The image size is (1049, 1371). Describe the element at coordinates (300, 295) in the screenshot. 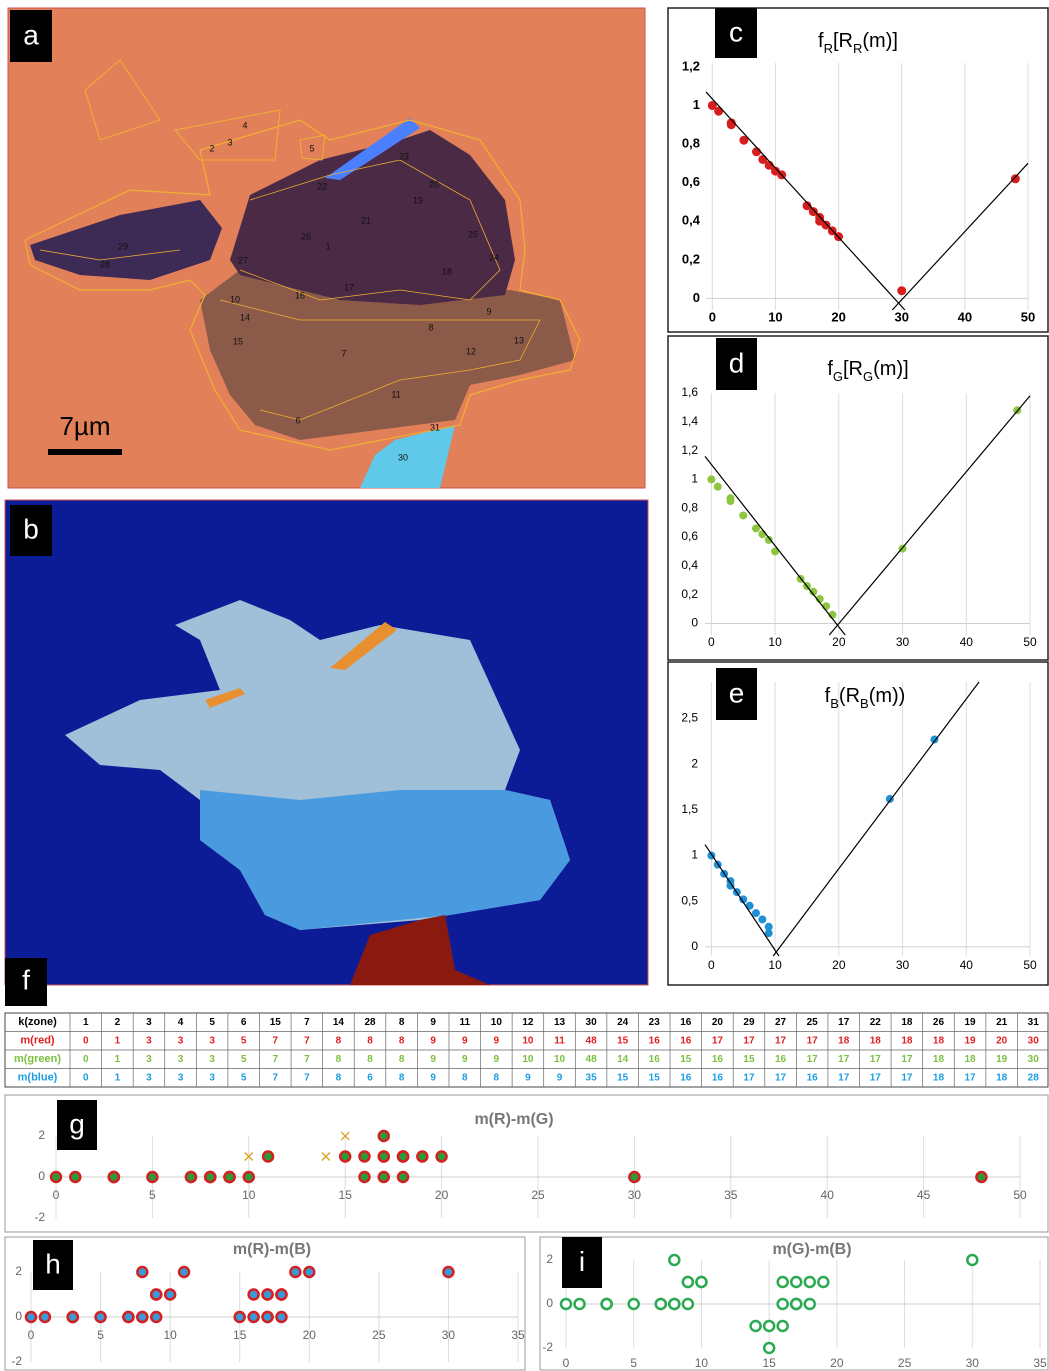

I see `zone-label: 16` at that location.